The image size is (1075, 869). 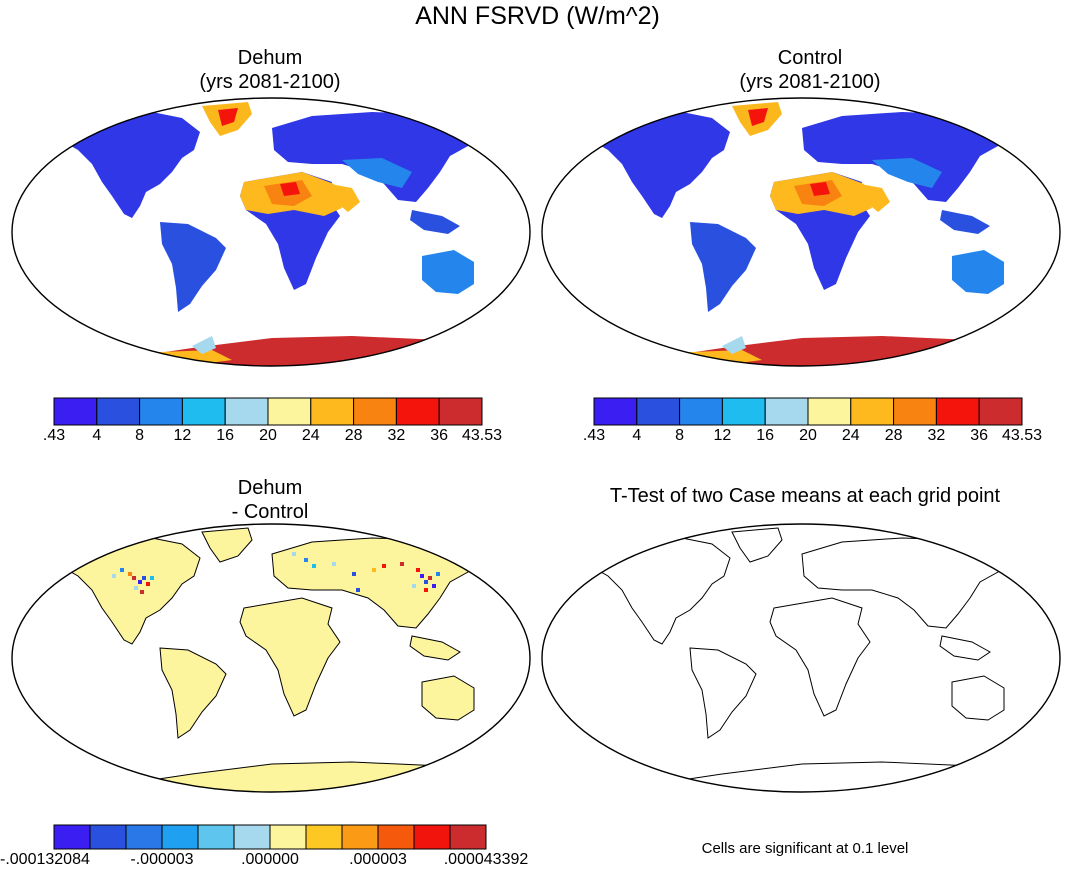 What do you see at coordinates (378, 859) in the screenshot?
I see `colorbar-tick-label: .000003` at bounding box center [378, 859].